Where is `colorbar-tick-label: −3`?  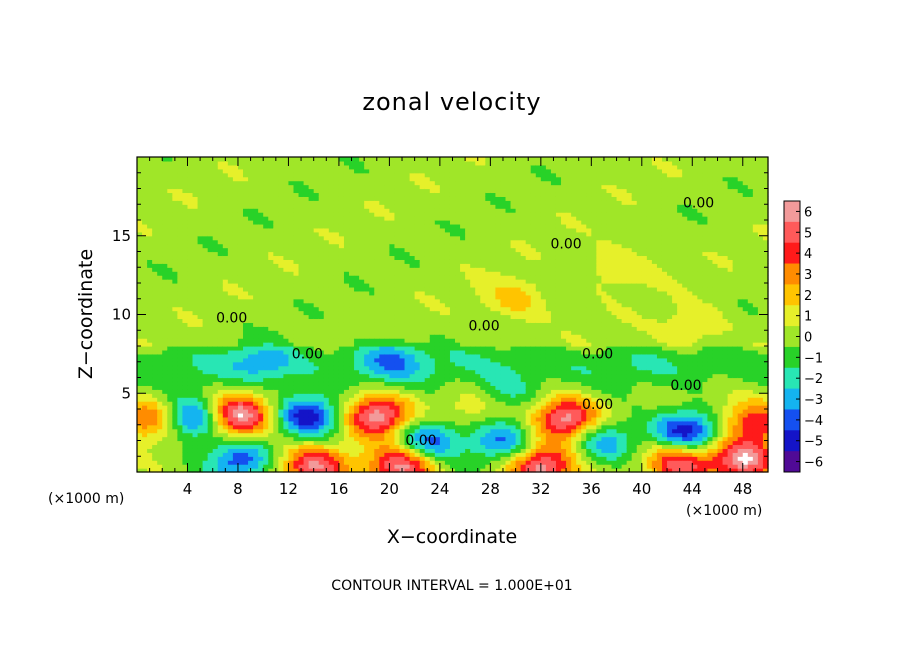 colorbar-tick-label: −3 is located at coordinates (813, 400).